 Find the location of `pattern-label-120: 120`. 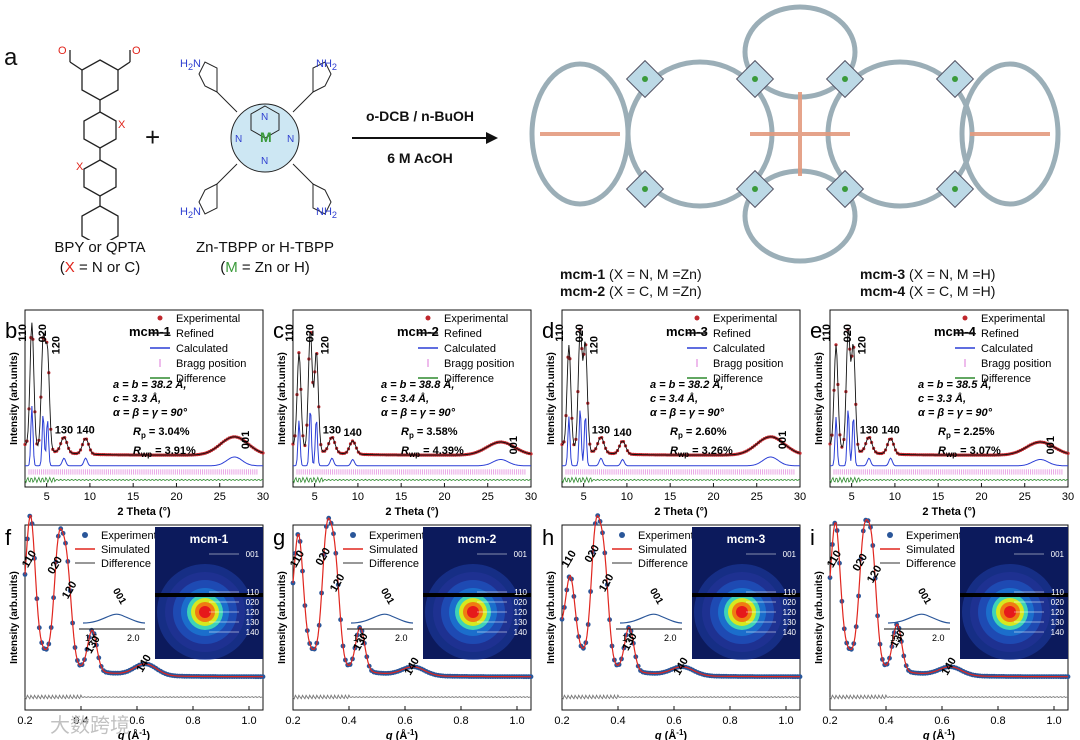

pattern-label-120: 120 is located at coordinates (1058, 612).